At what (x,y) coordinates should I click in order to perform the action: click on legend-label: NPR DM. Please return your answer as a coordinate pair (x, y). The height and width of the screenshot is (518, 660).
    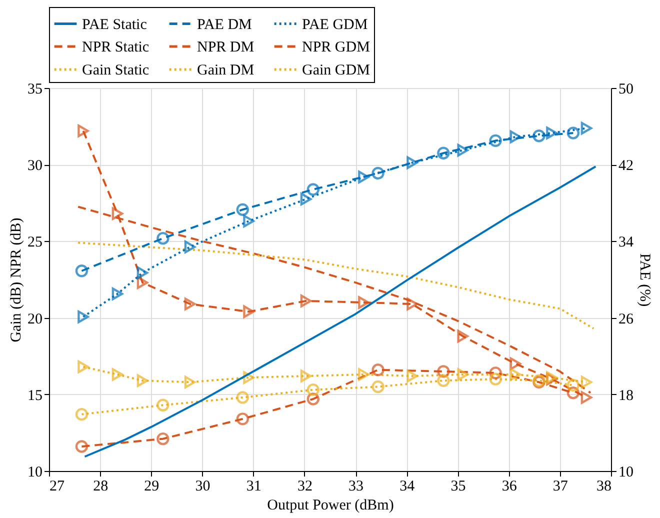
    Looking at the image, I should click on (225, 48).